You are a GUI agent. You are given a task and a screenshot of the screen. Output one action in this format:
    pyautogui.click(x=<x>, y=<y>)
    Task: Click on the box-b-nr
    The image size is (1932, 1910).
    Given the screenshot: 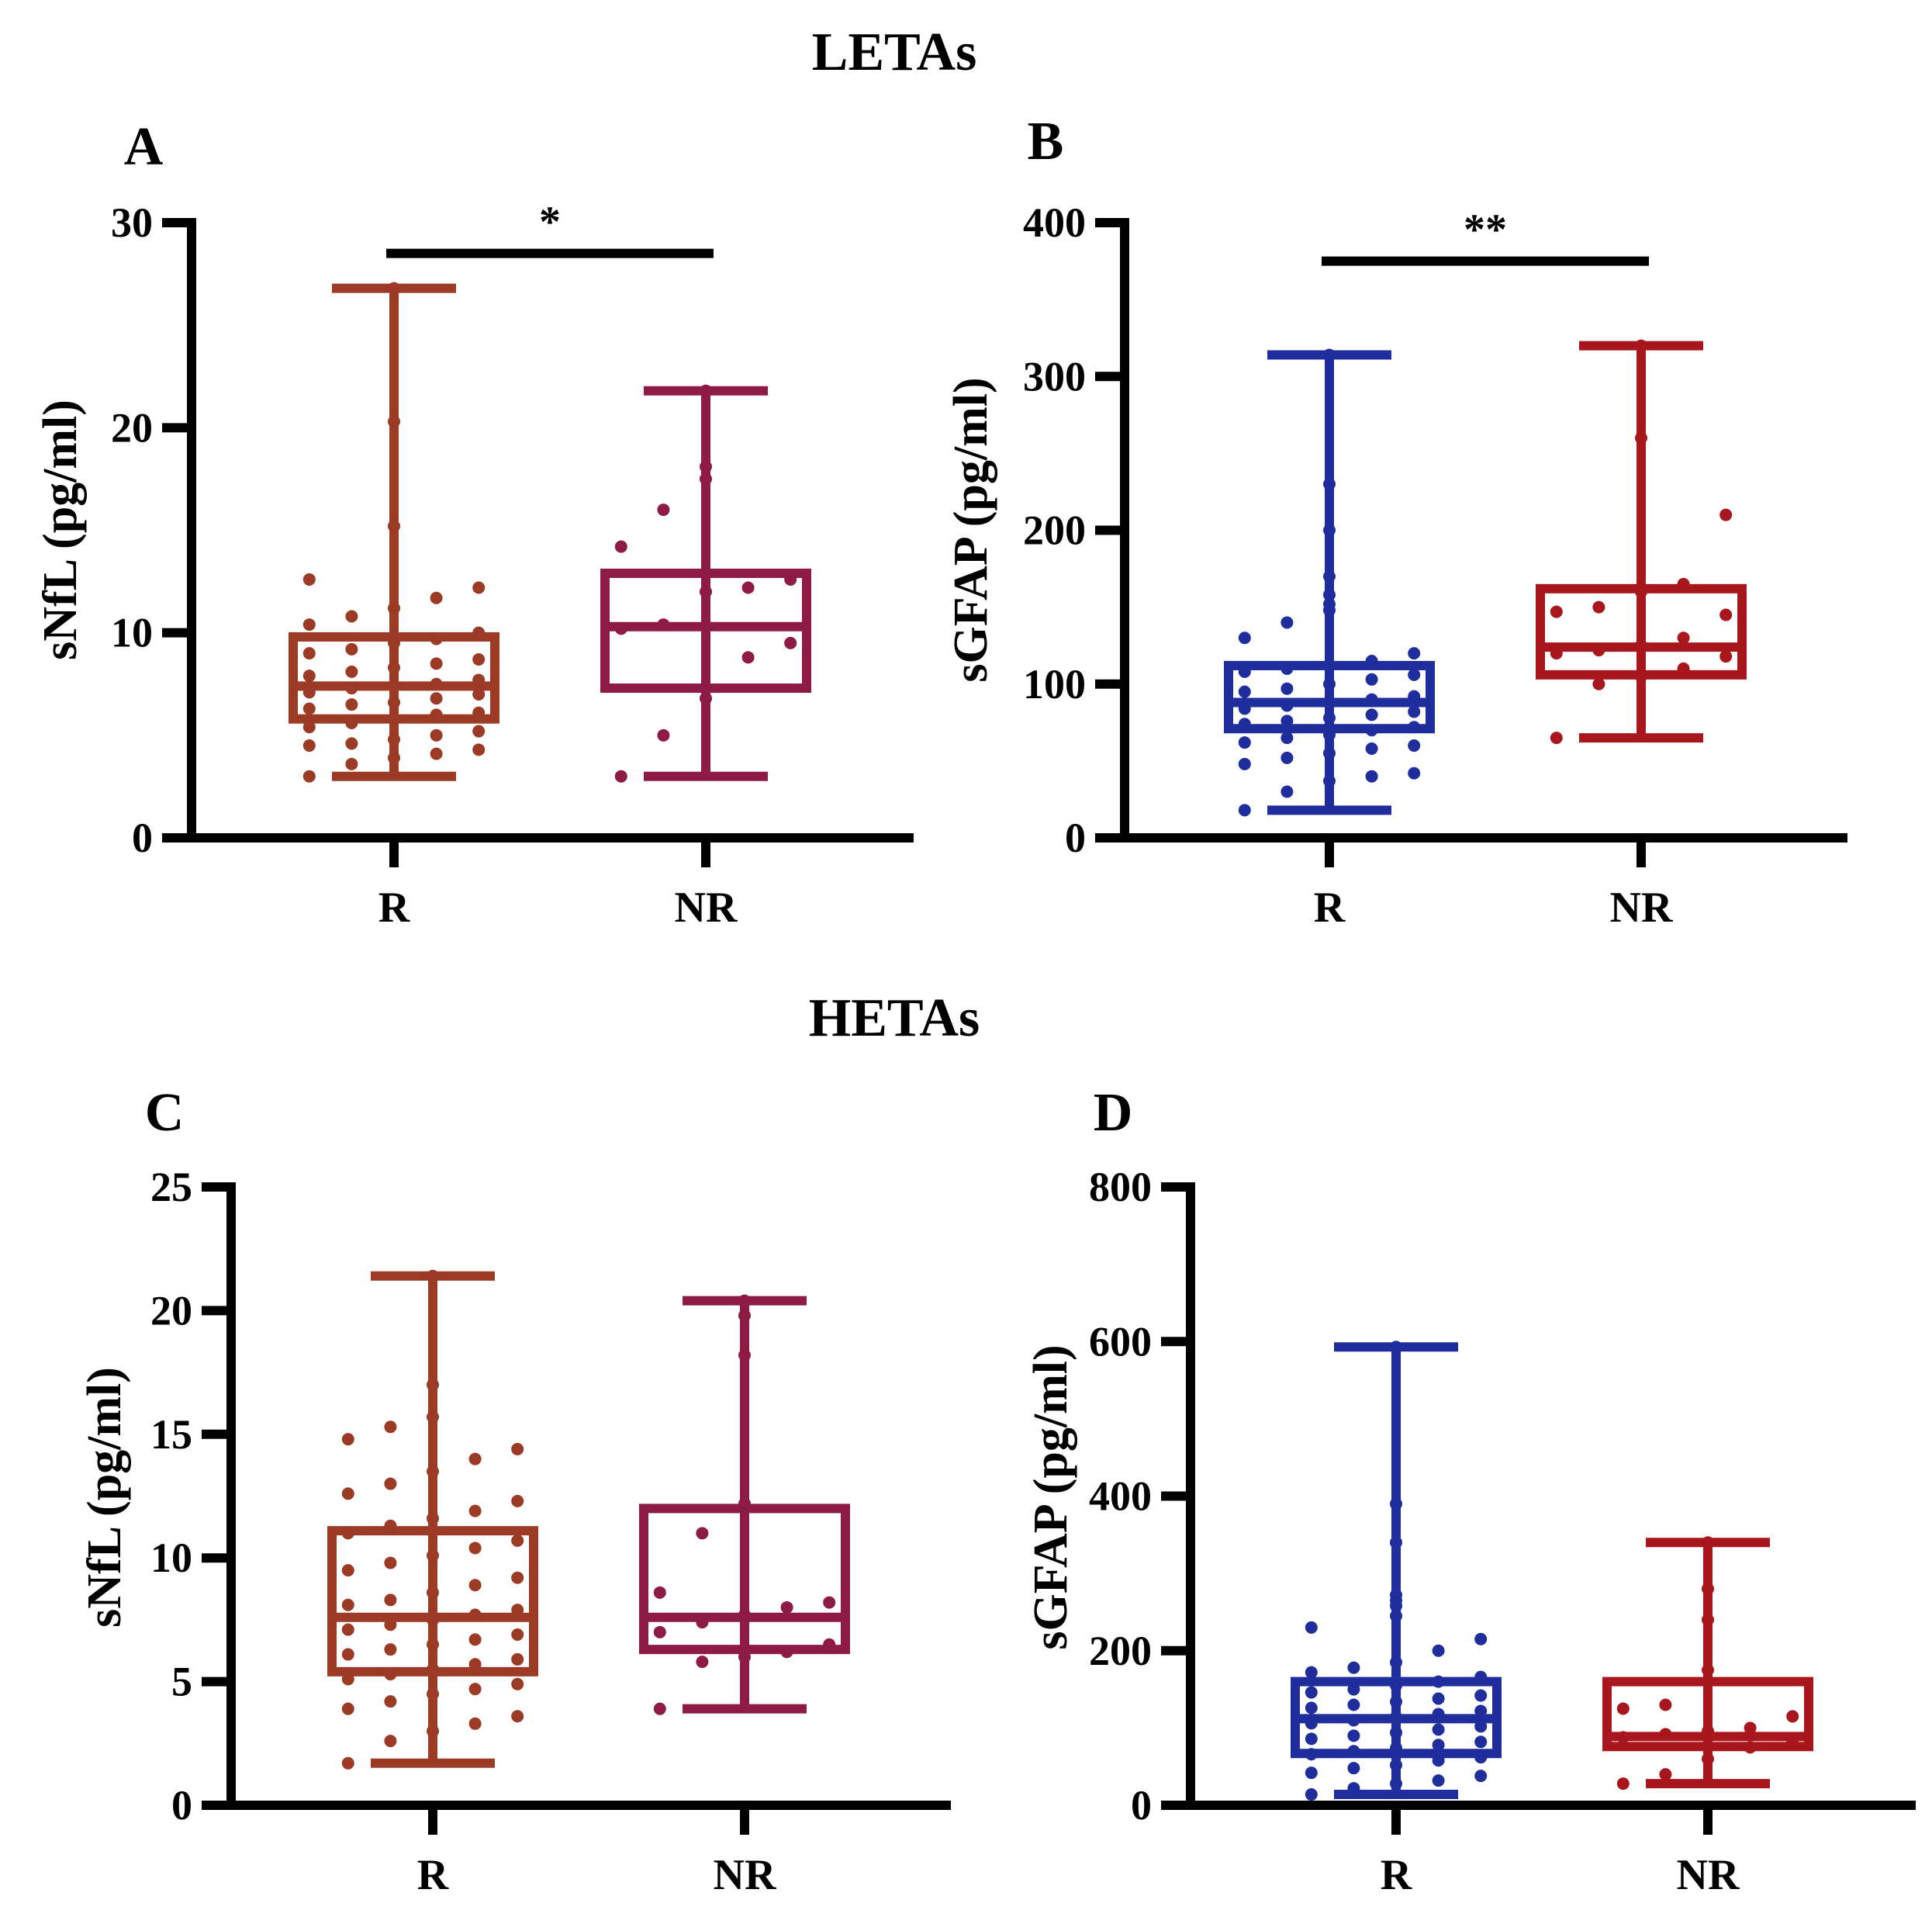 What is the action you would take?
    pyautogui.click(x=1641, y=542)
    